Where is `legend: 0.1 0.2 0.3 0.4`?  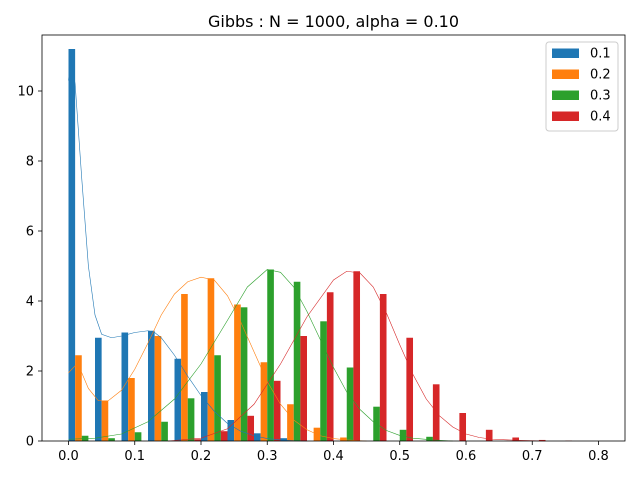 legend: 0.1 0.2 0.3 0.4 is located at coordinates (582, 86).